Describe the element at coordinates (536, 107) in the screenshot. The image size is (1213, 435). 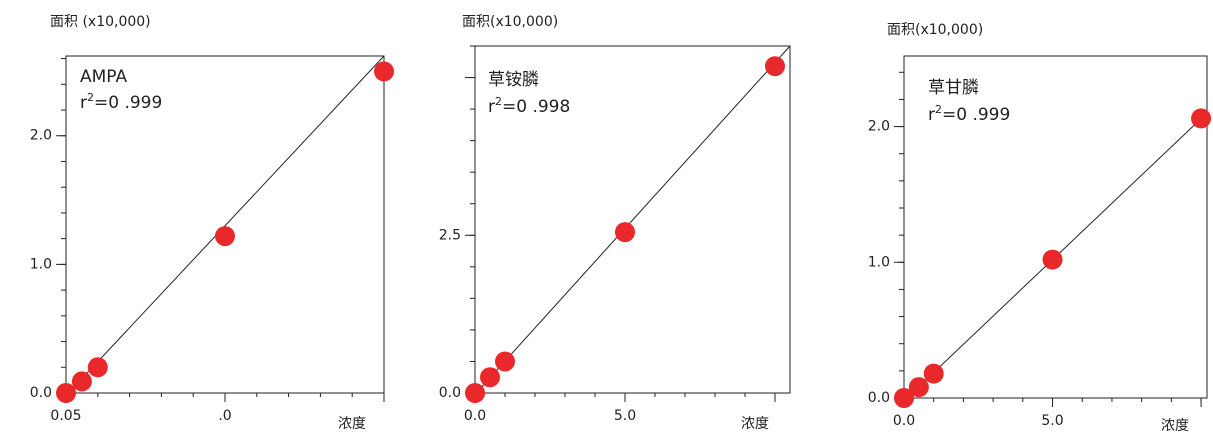
I see `r-squared-value: =0 .998` at that location.